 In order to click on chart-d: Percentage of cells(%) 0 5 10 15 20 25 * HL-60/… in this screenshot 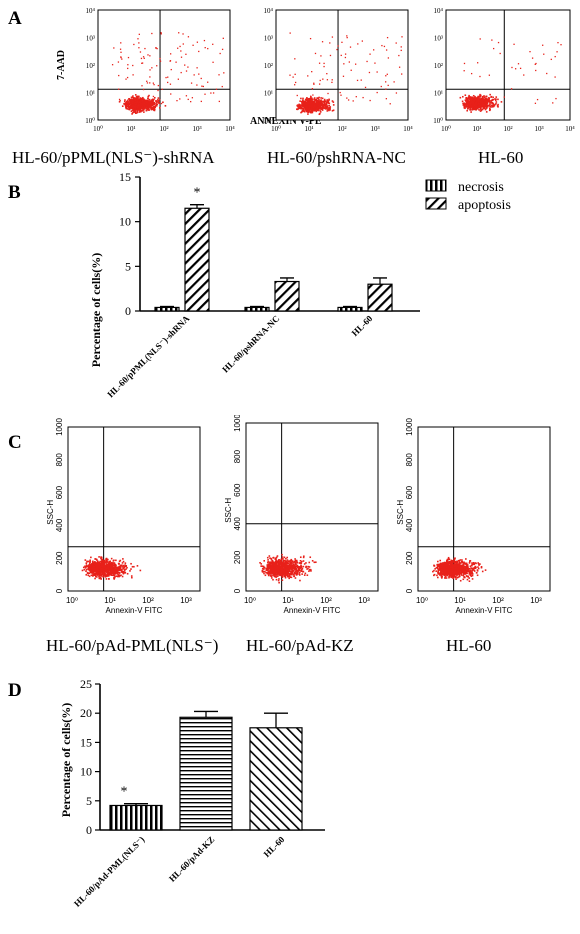, I will do `click(192, 793)`.